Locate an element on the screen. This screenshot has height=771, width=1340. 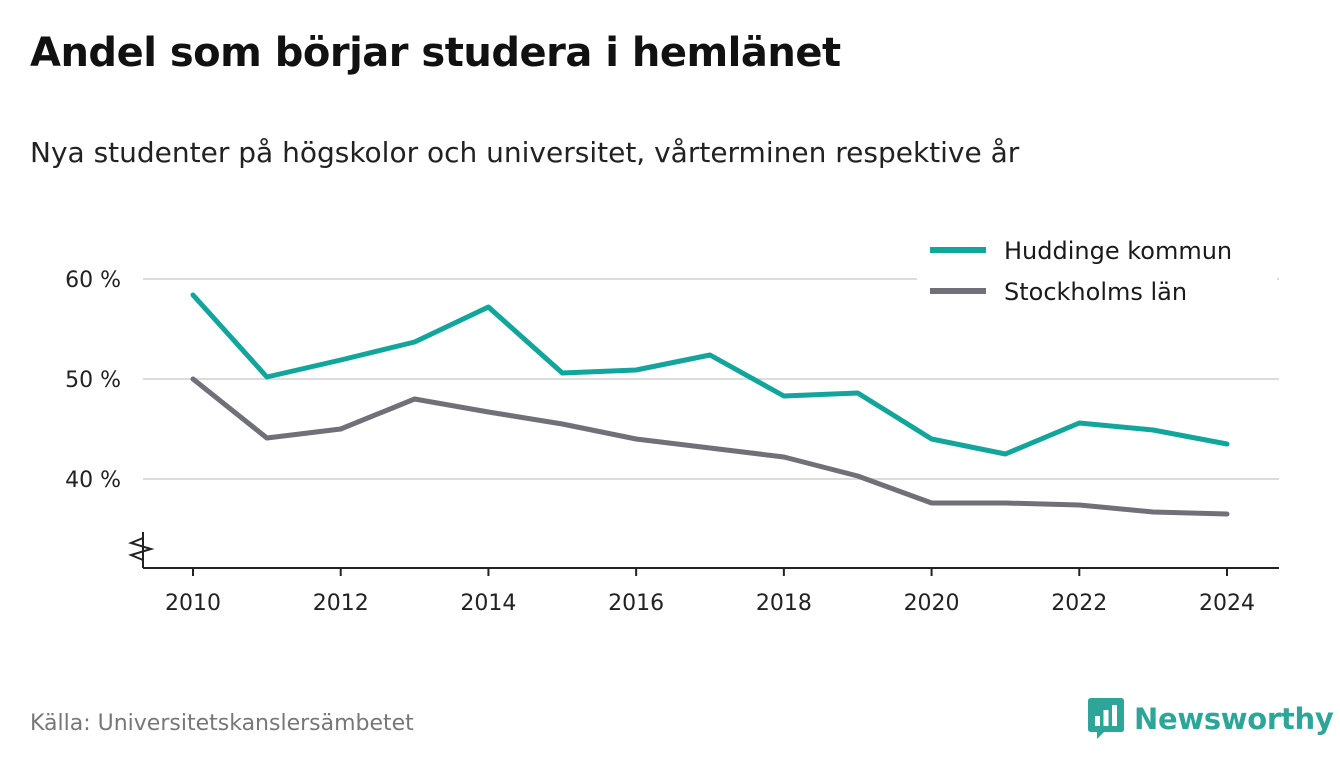
y-tick-label: 40 % is located at coordinates (93, 480).